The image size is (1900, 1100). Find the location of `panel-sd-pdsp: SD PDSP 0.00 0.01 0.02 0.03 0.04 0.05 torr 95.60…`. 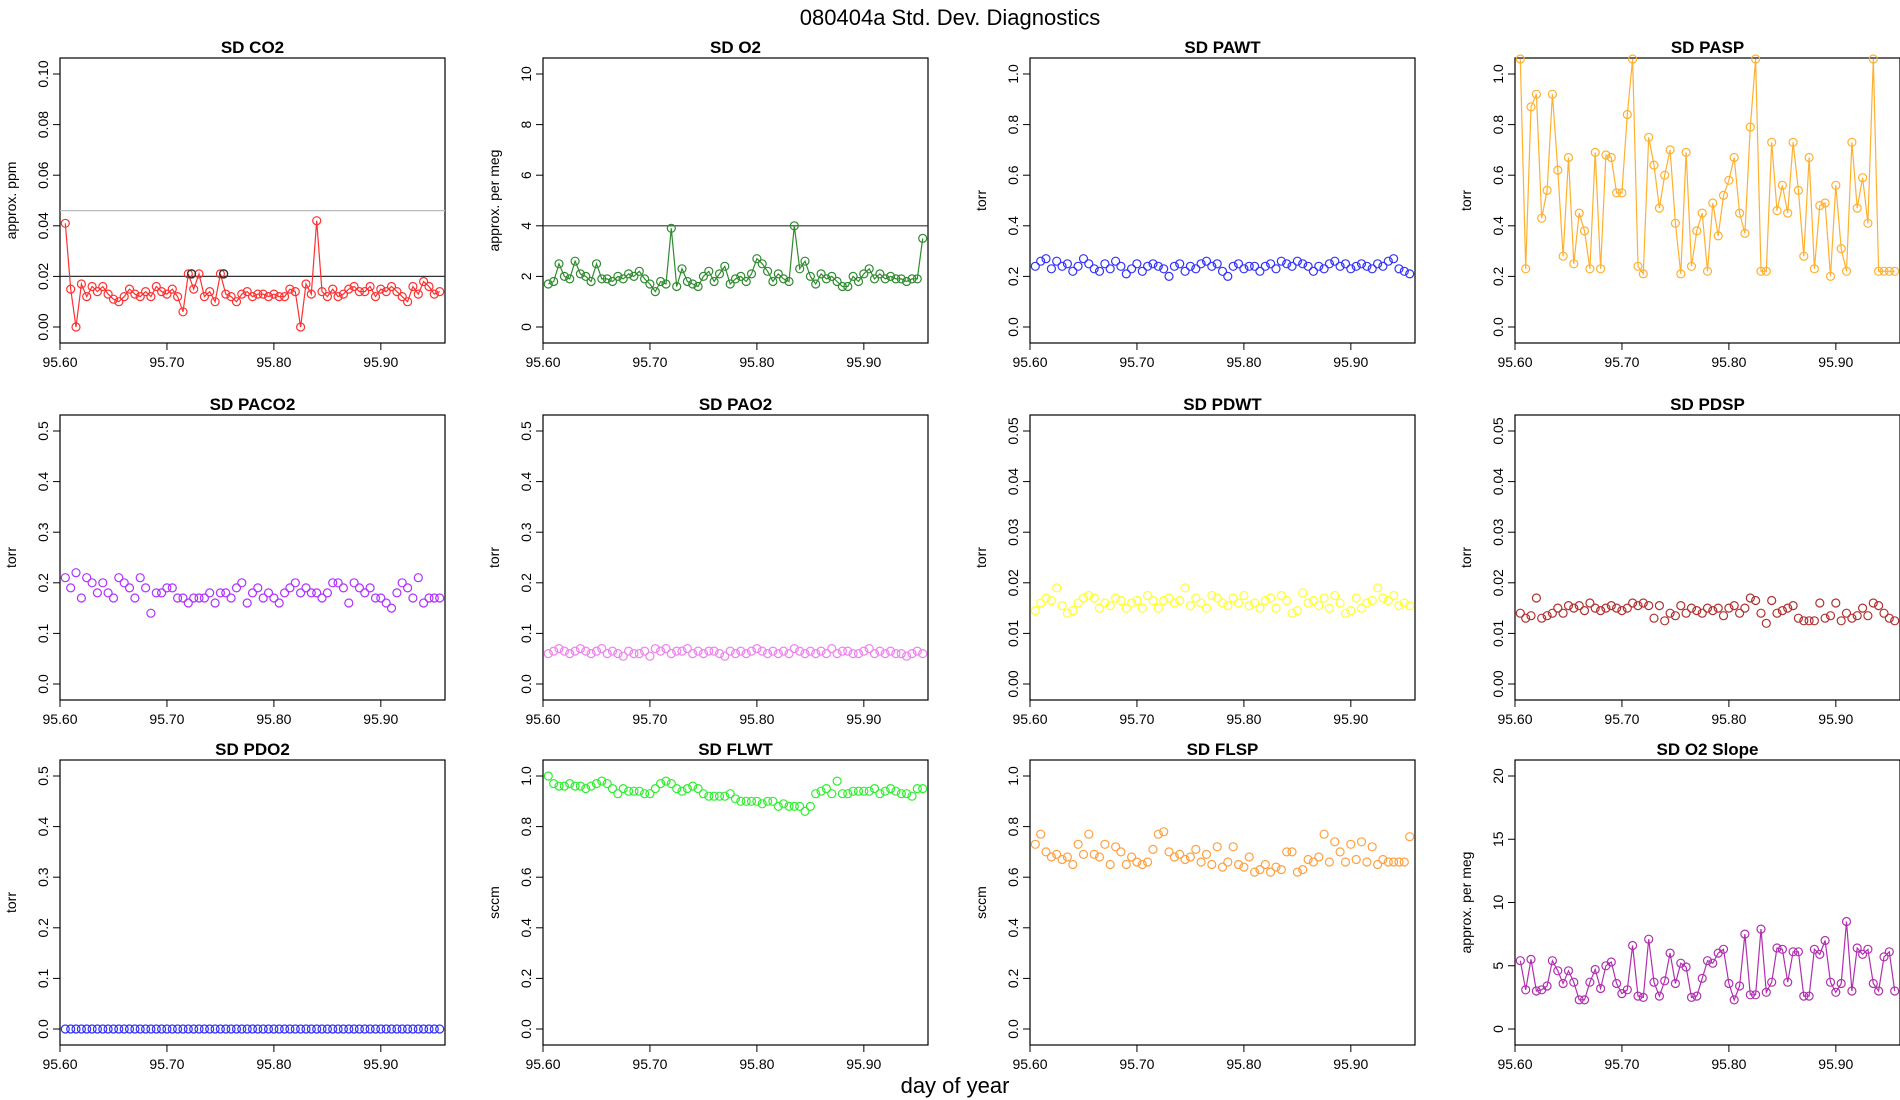

panel-sd-pdsp: SD PDSP 0.00 0.01 0.02 0.03 0.04 0.05 torr 95.60… is located at coordinates (1679, 561).